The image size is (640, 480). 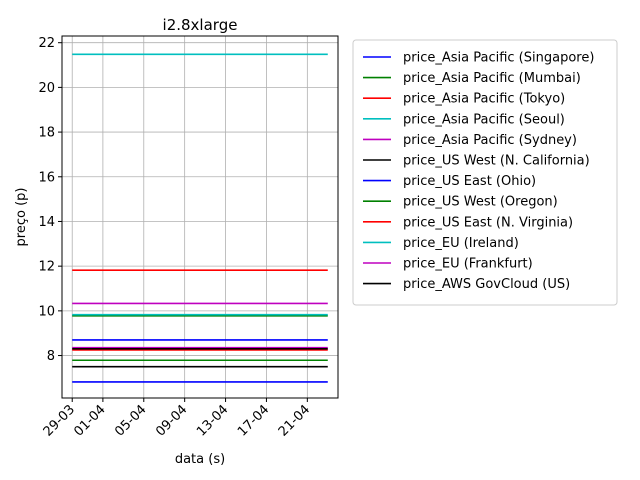 I want to click on legend-label: price_AWS GovCloud (US), so click(x=486, y=284).